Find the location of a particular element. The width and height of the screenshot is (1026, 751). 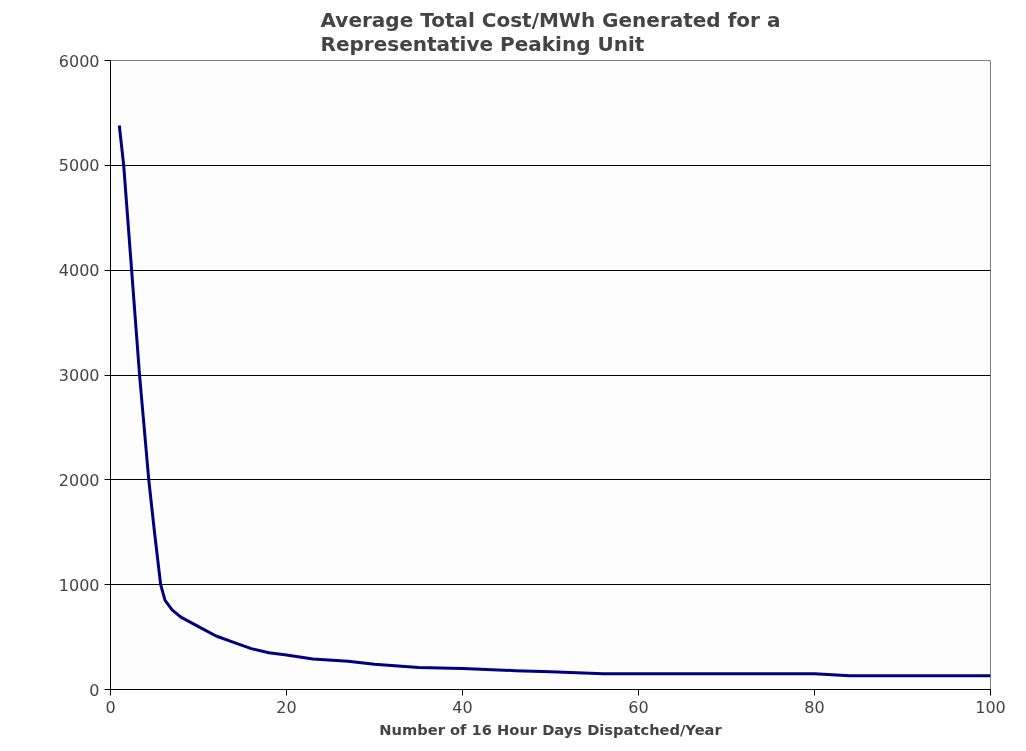

x-tick-label: 0 is located at coordinates (110, 707).